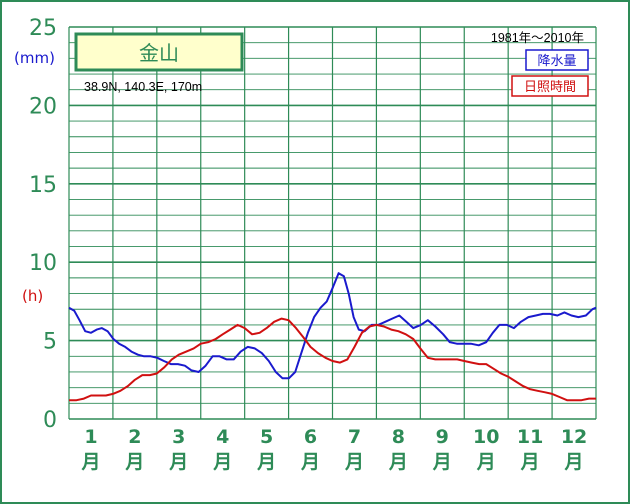 This screenshot has width=630, height=504. I want to click on y-tick-label: 20, so click(43, 106).